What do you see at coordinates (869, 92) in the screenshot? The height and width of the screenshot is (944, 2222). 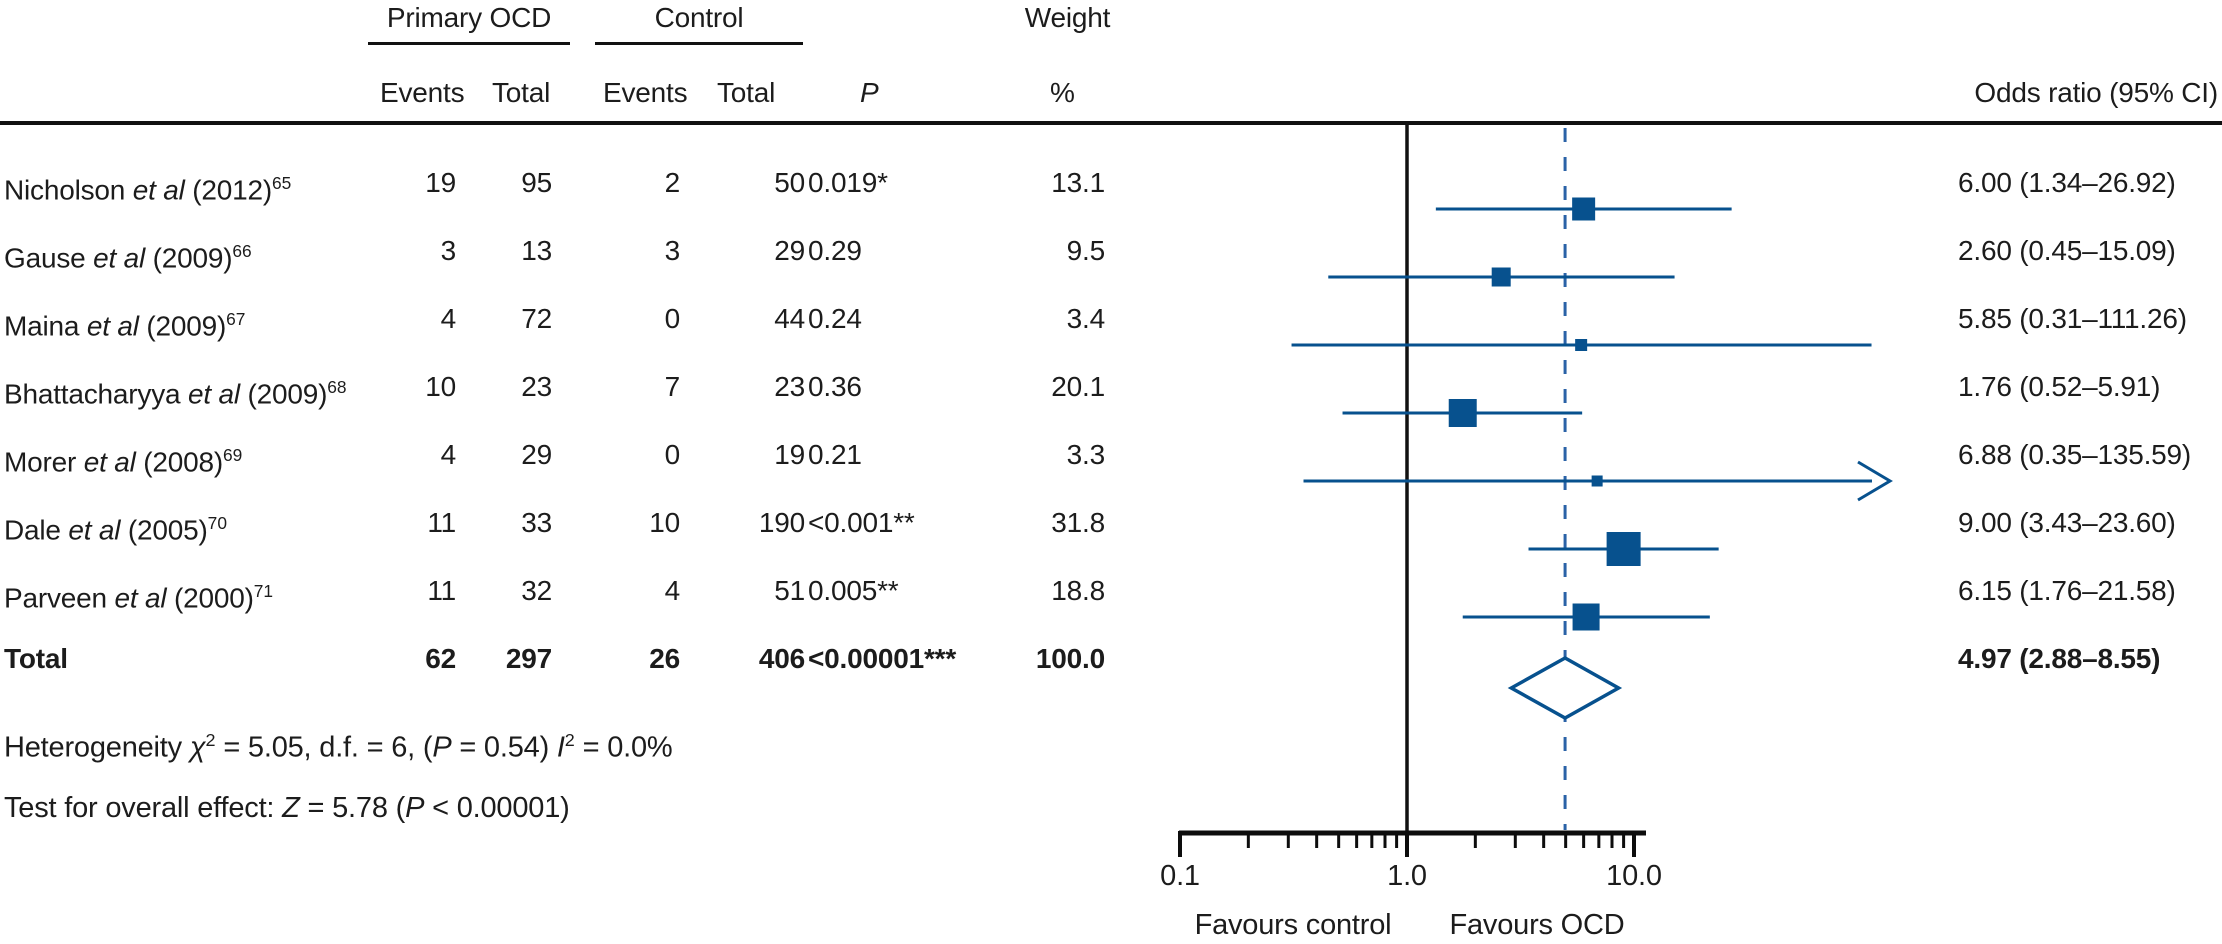 I see `header-p: P` at bounding box center [869, 92].